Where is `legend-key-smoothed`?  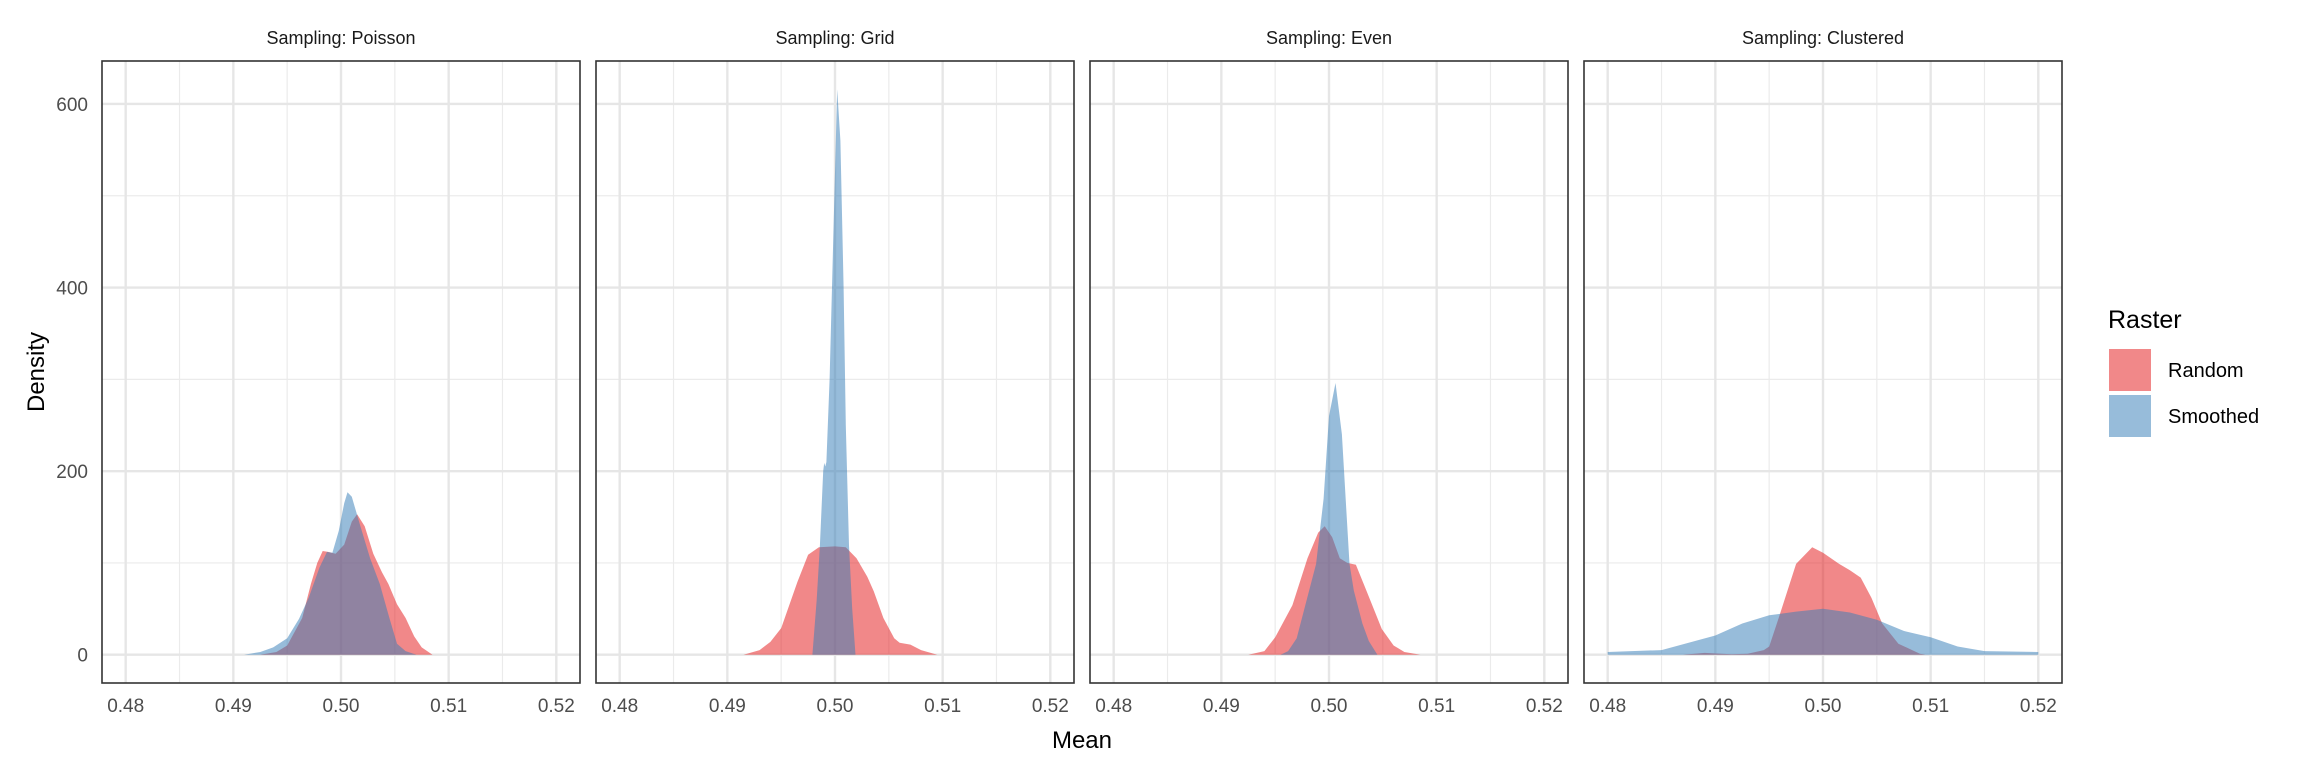
legend-key-smoothed is located at coordinates (2130, 416).